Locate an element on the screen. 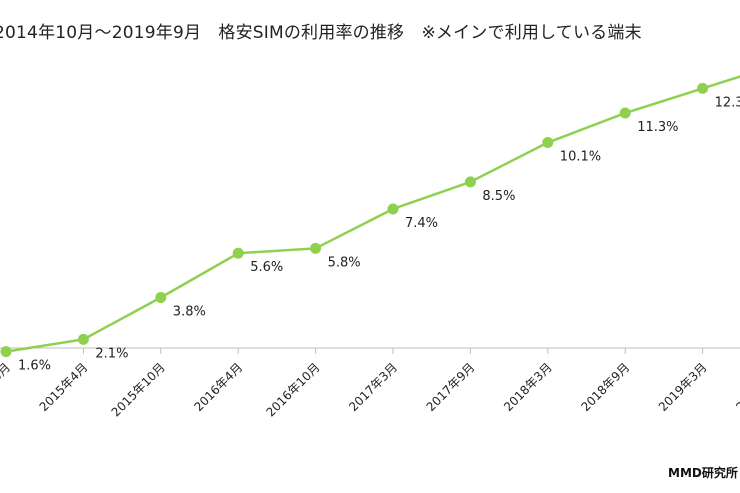 This screenshot has width=740, height=493. data-label: 10.1% is located at coordinates (580, 157).